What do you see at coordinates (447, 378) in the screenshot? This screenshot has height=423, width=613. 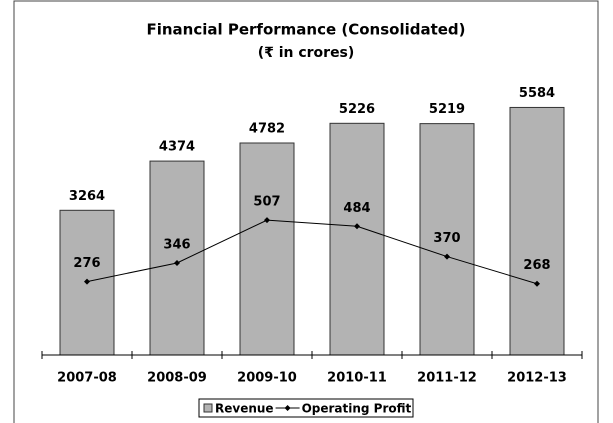 I see `x-tick-label: 2011-12` at bounding box center [447, 378].